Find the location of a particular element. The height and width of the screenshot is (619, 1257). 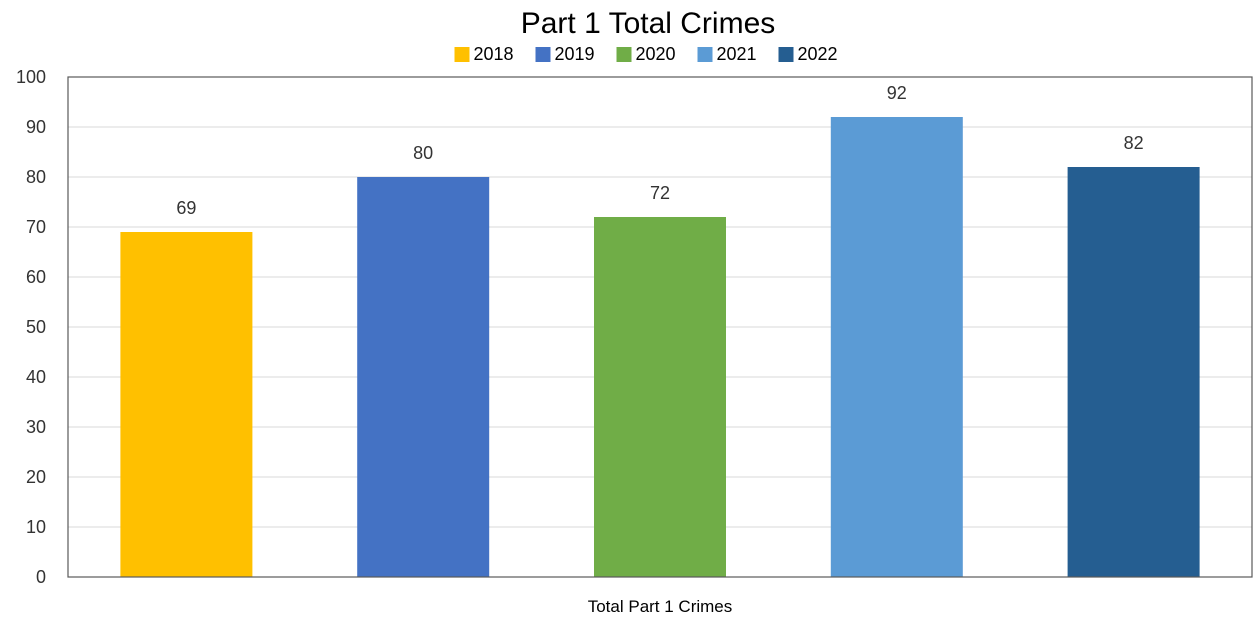

bar-2020 is located at coordinates (660, 397).